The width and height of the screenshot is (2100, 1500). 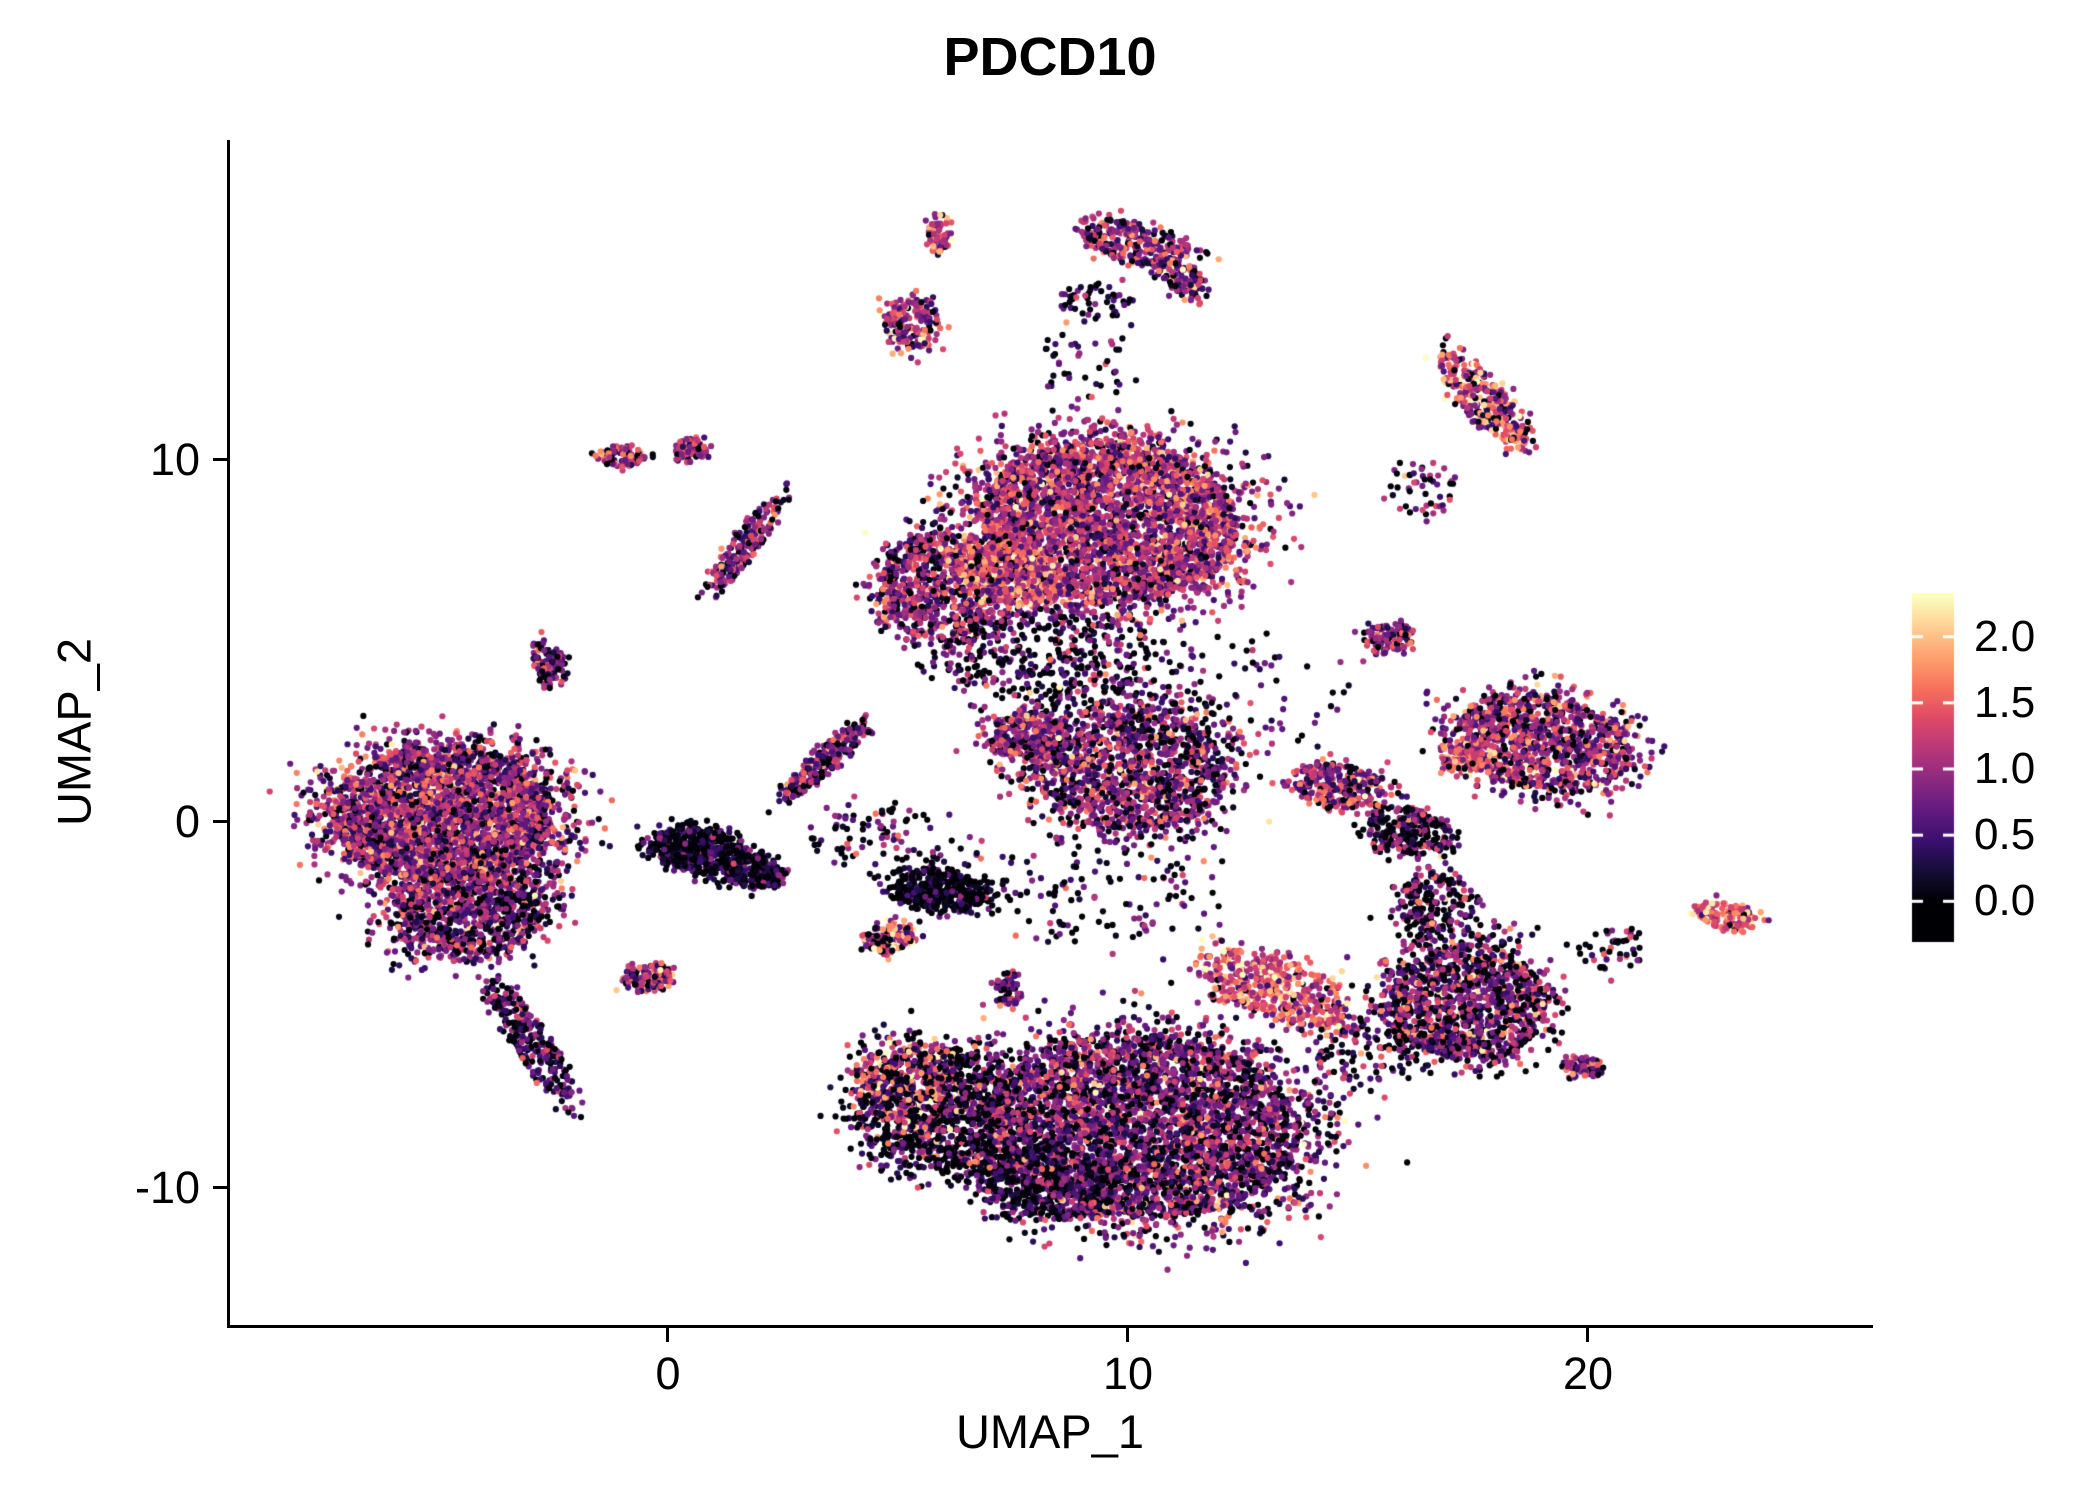 I want to click on y-axis-line, so click(x=228, y=734).